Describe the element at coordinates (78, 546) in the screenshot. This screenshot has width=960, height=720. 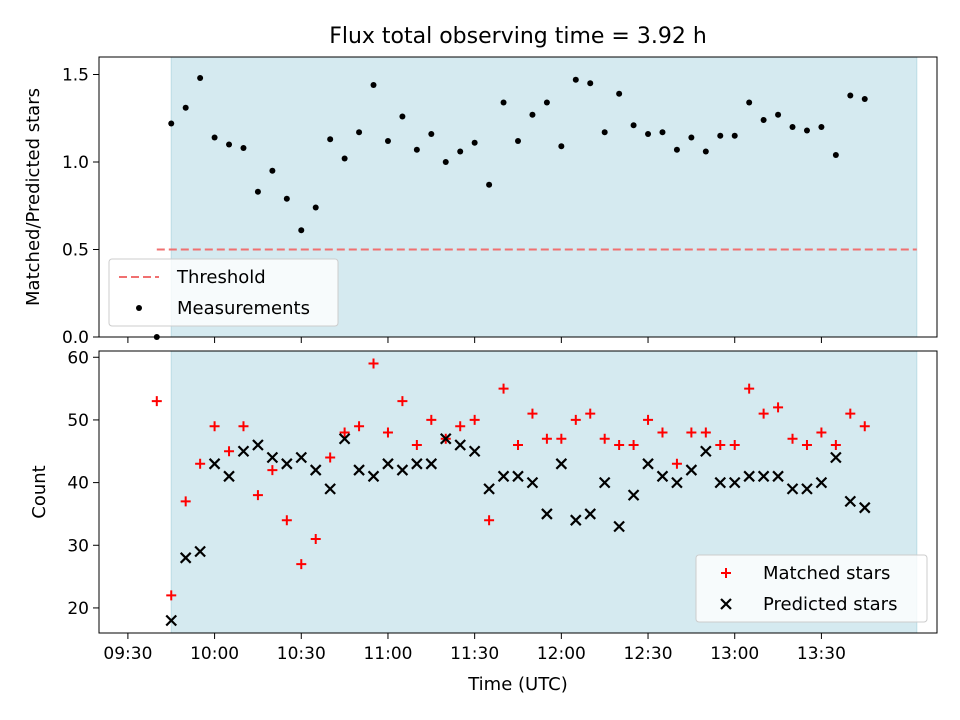
I see `y-tick-label: 30` at that location.